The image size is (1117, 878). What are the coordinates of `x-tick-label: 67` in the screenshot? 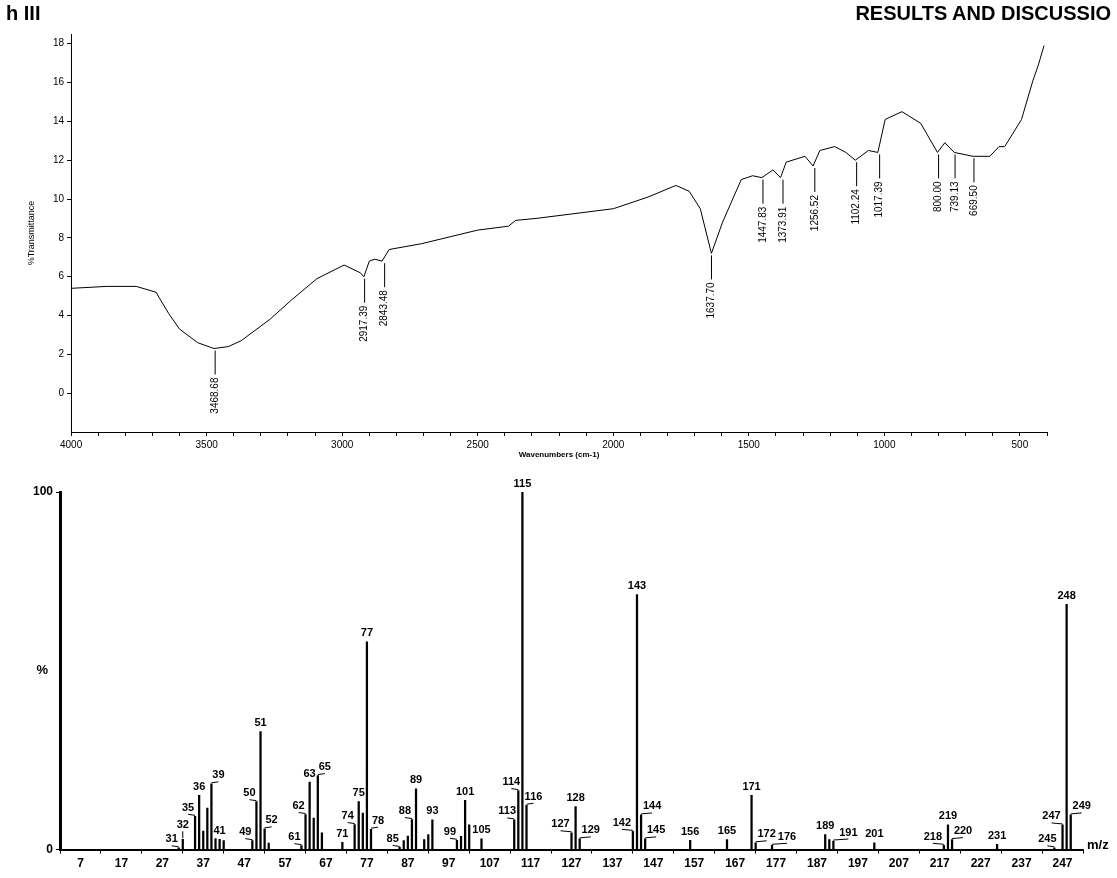 It's located at (326, 863).